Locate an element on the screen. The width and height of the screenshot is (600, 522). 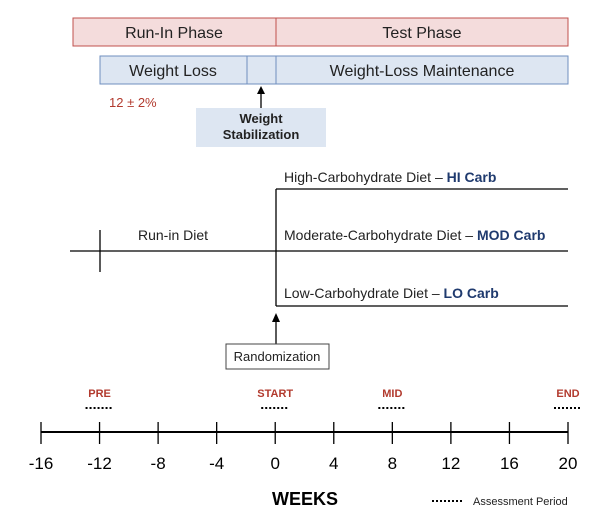
axis-tick-label: -12 is located at coordinates (99, 463).